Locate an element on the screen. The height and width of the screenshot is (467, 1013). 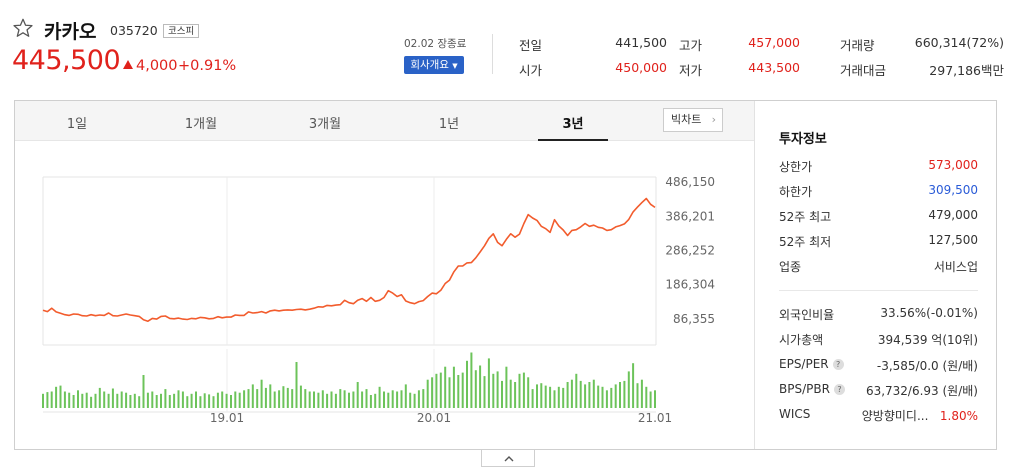
up-triangle-icon is located at coordinates (128, 64).